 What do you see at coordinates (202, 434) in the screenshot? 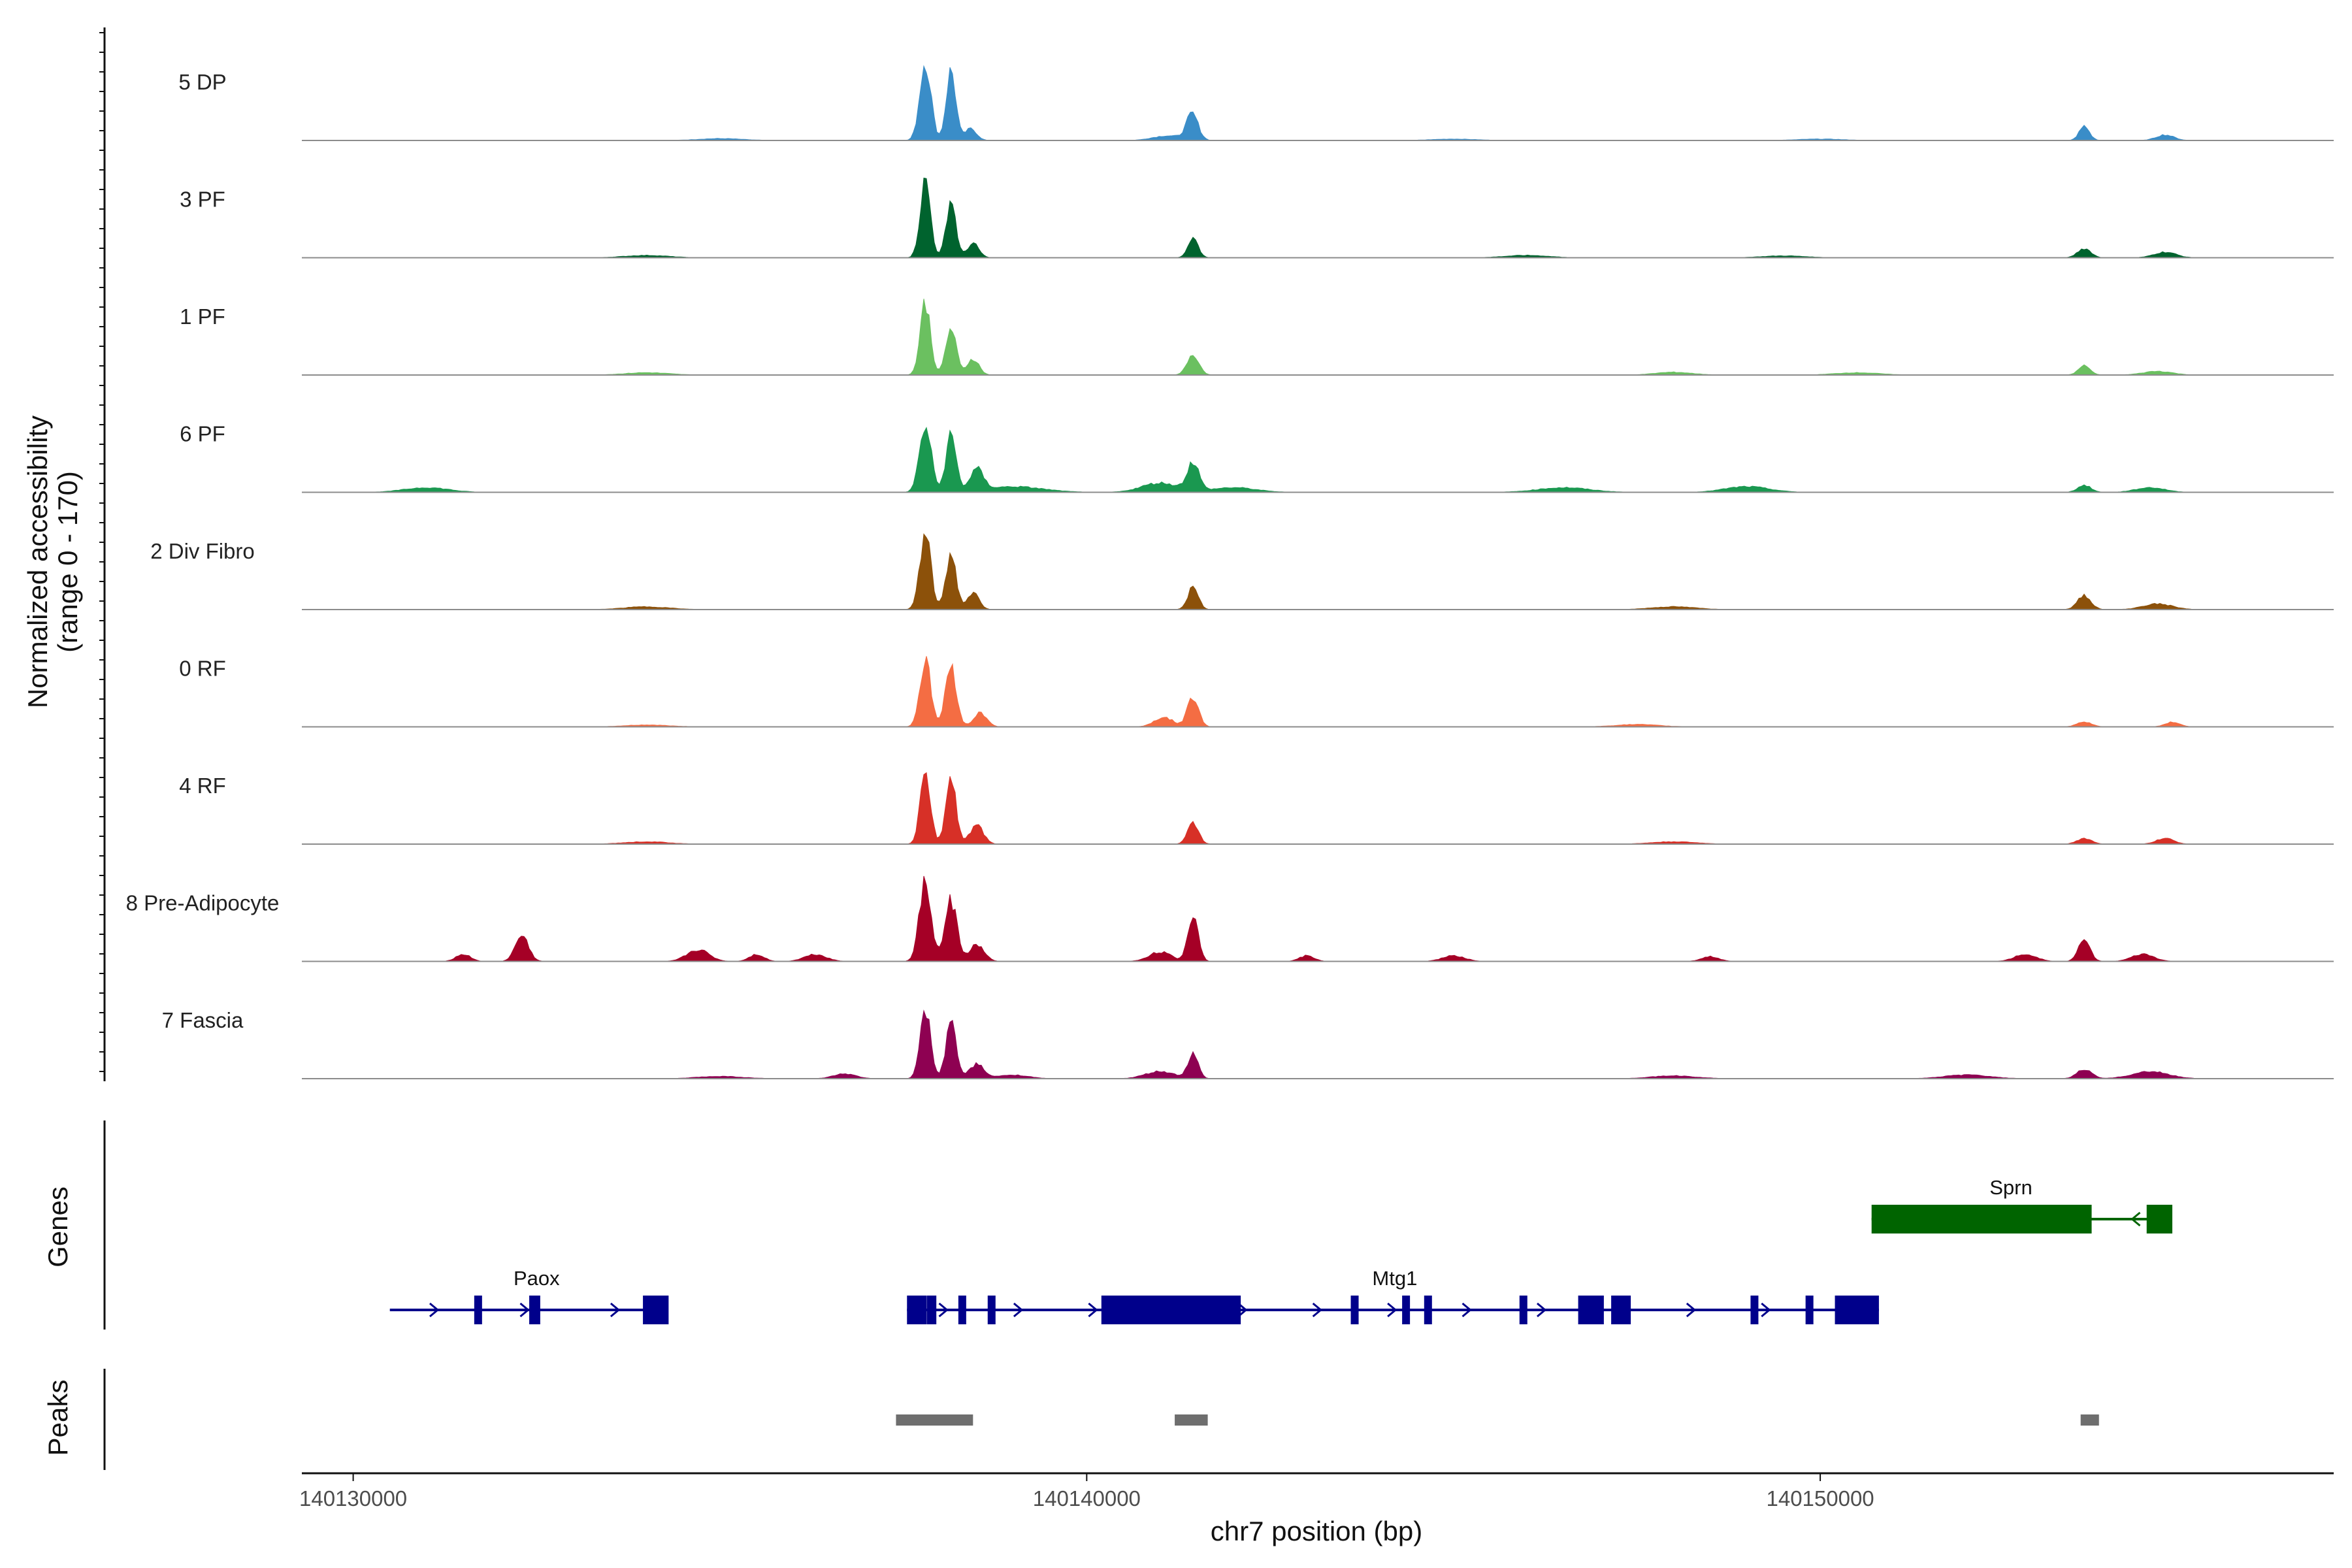
I see `track-label: 6 PF` at bounding box center [202, 434].